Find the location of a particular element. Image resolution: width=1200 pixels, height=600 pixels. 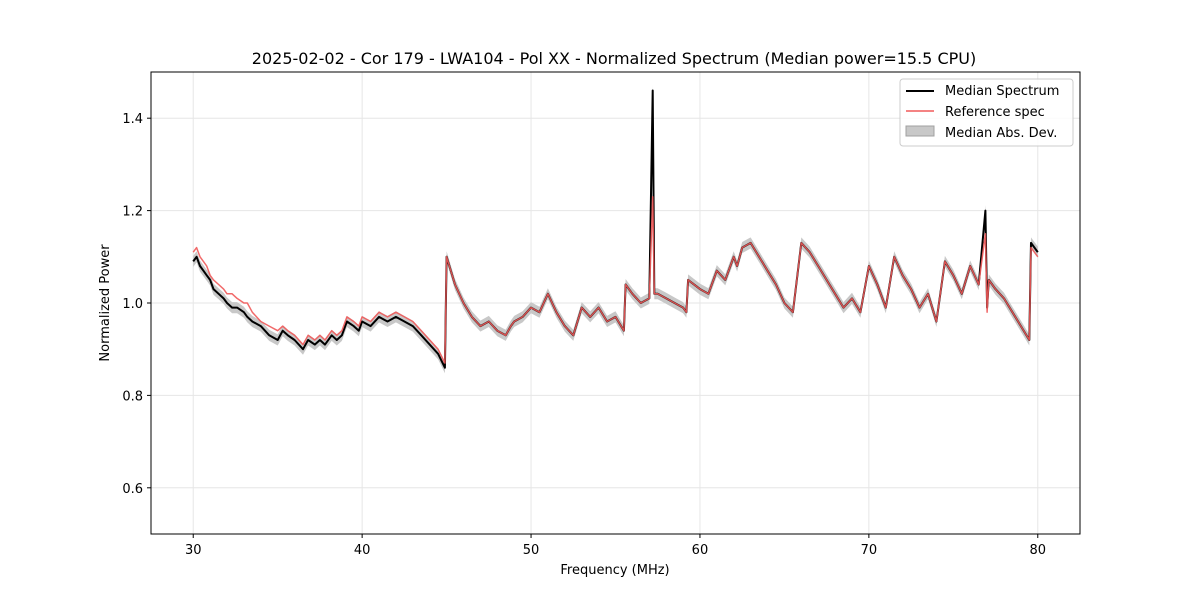

x-tick-label: 80 is located at coordinates (1037, 550).